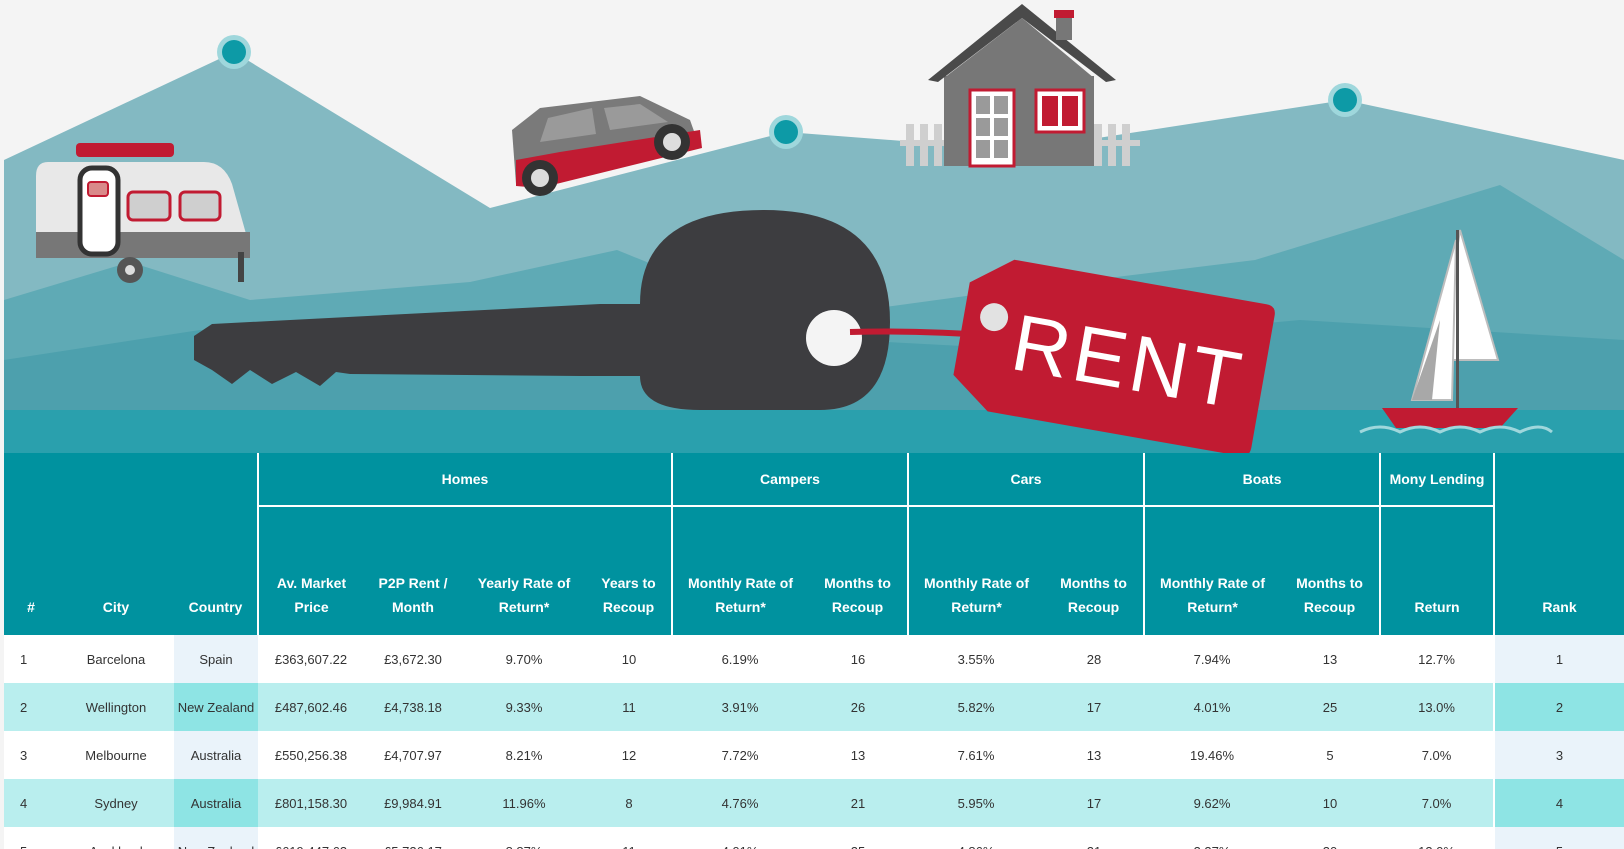 Image resolution: width=1624 pixels, height=849 pixels. What do you see at coordinates (740, 838) in the screenshot?
I see `cell-campers-return: 4.01%` at bounding box center [740, 838].